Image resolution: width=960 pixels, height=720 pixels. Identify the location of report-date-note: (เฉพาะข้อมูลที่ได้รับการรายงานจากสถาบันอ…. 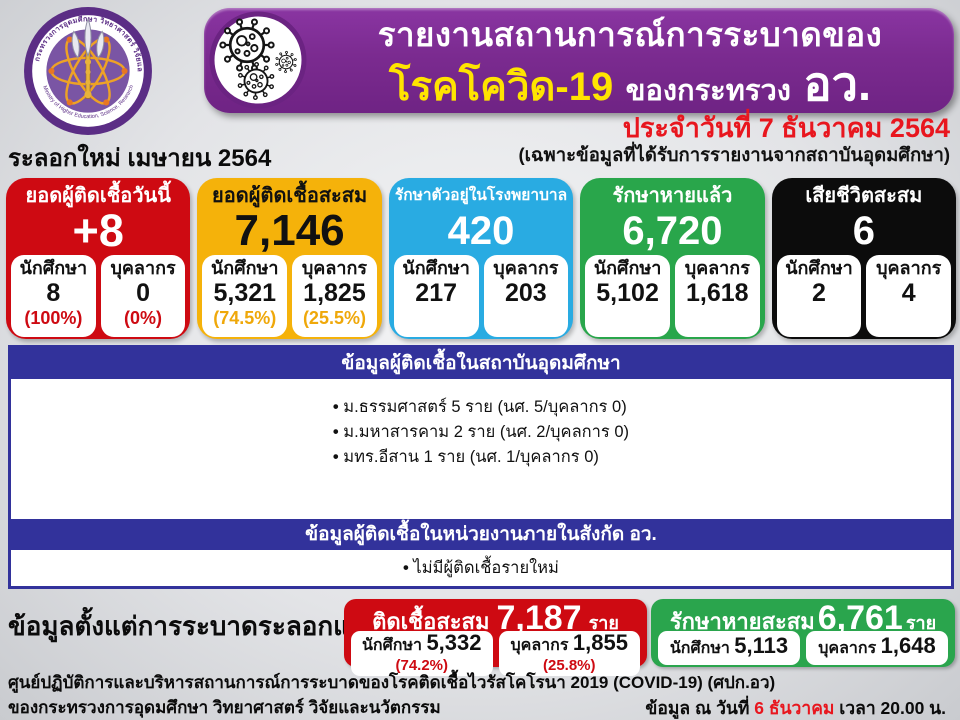
(734, 154).